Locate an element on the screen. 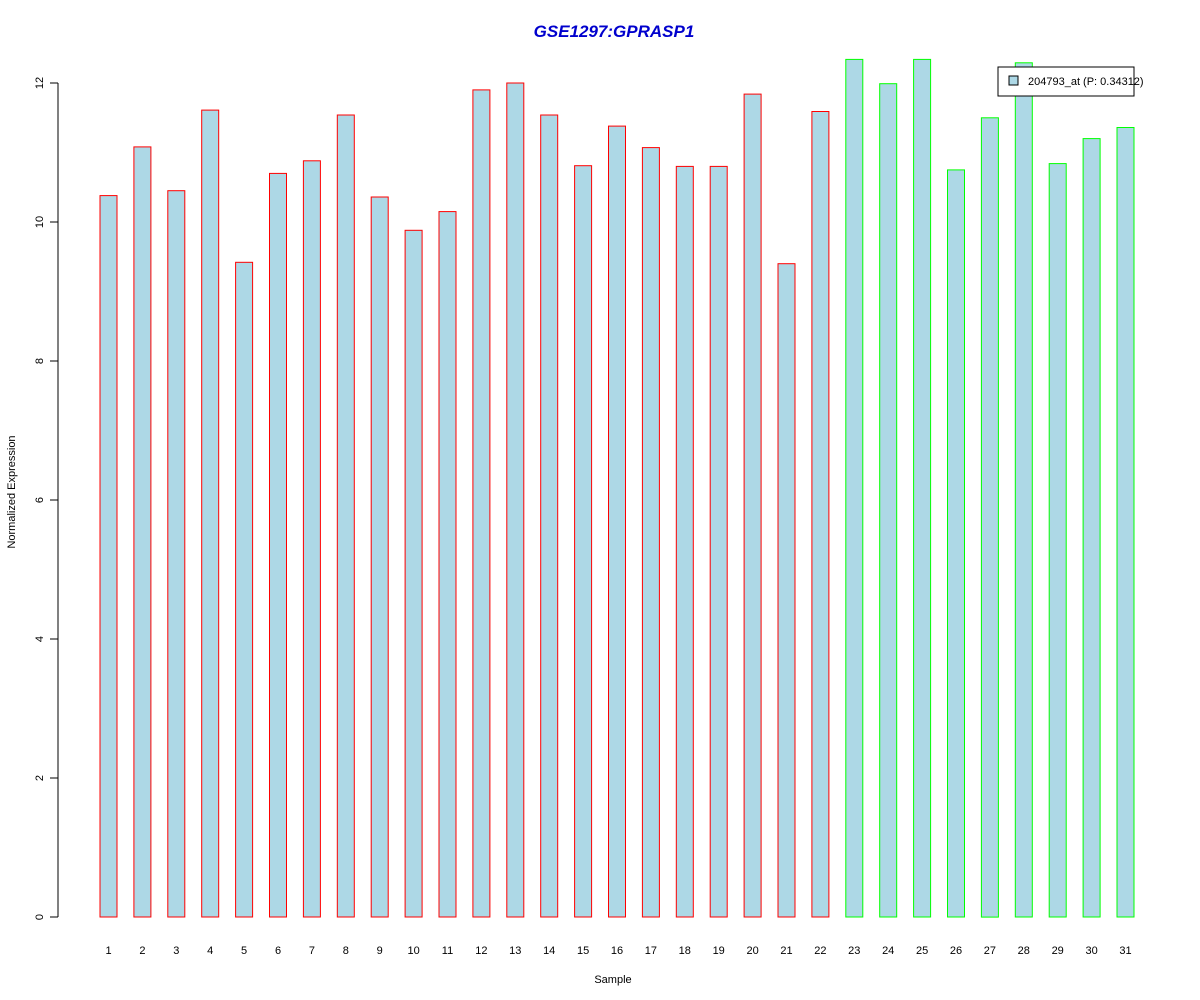 The height and width of the screenshot is (1000, 1200). legend-label: 204793_at (P: 0.34312) is located at coordinates (1086, 82).